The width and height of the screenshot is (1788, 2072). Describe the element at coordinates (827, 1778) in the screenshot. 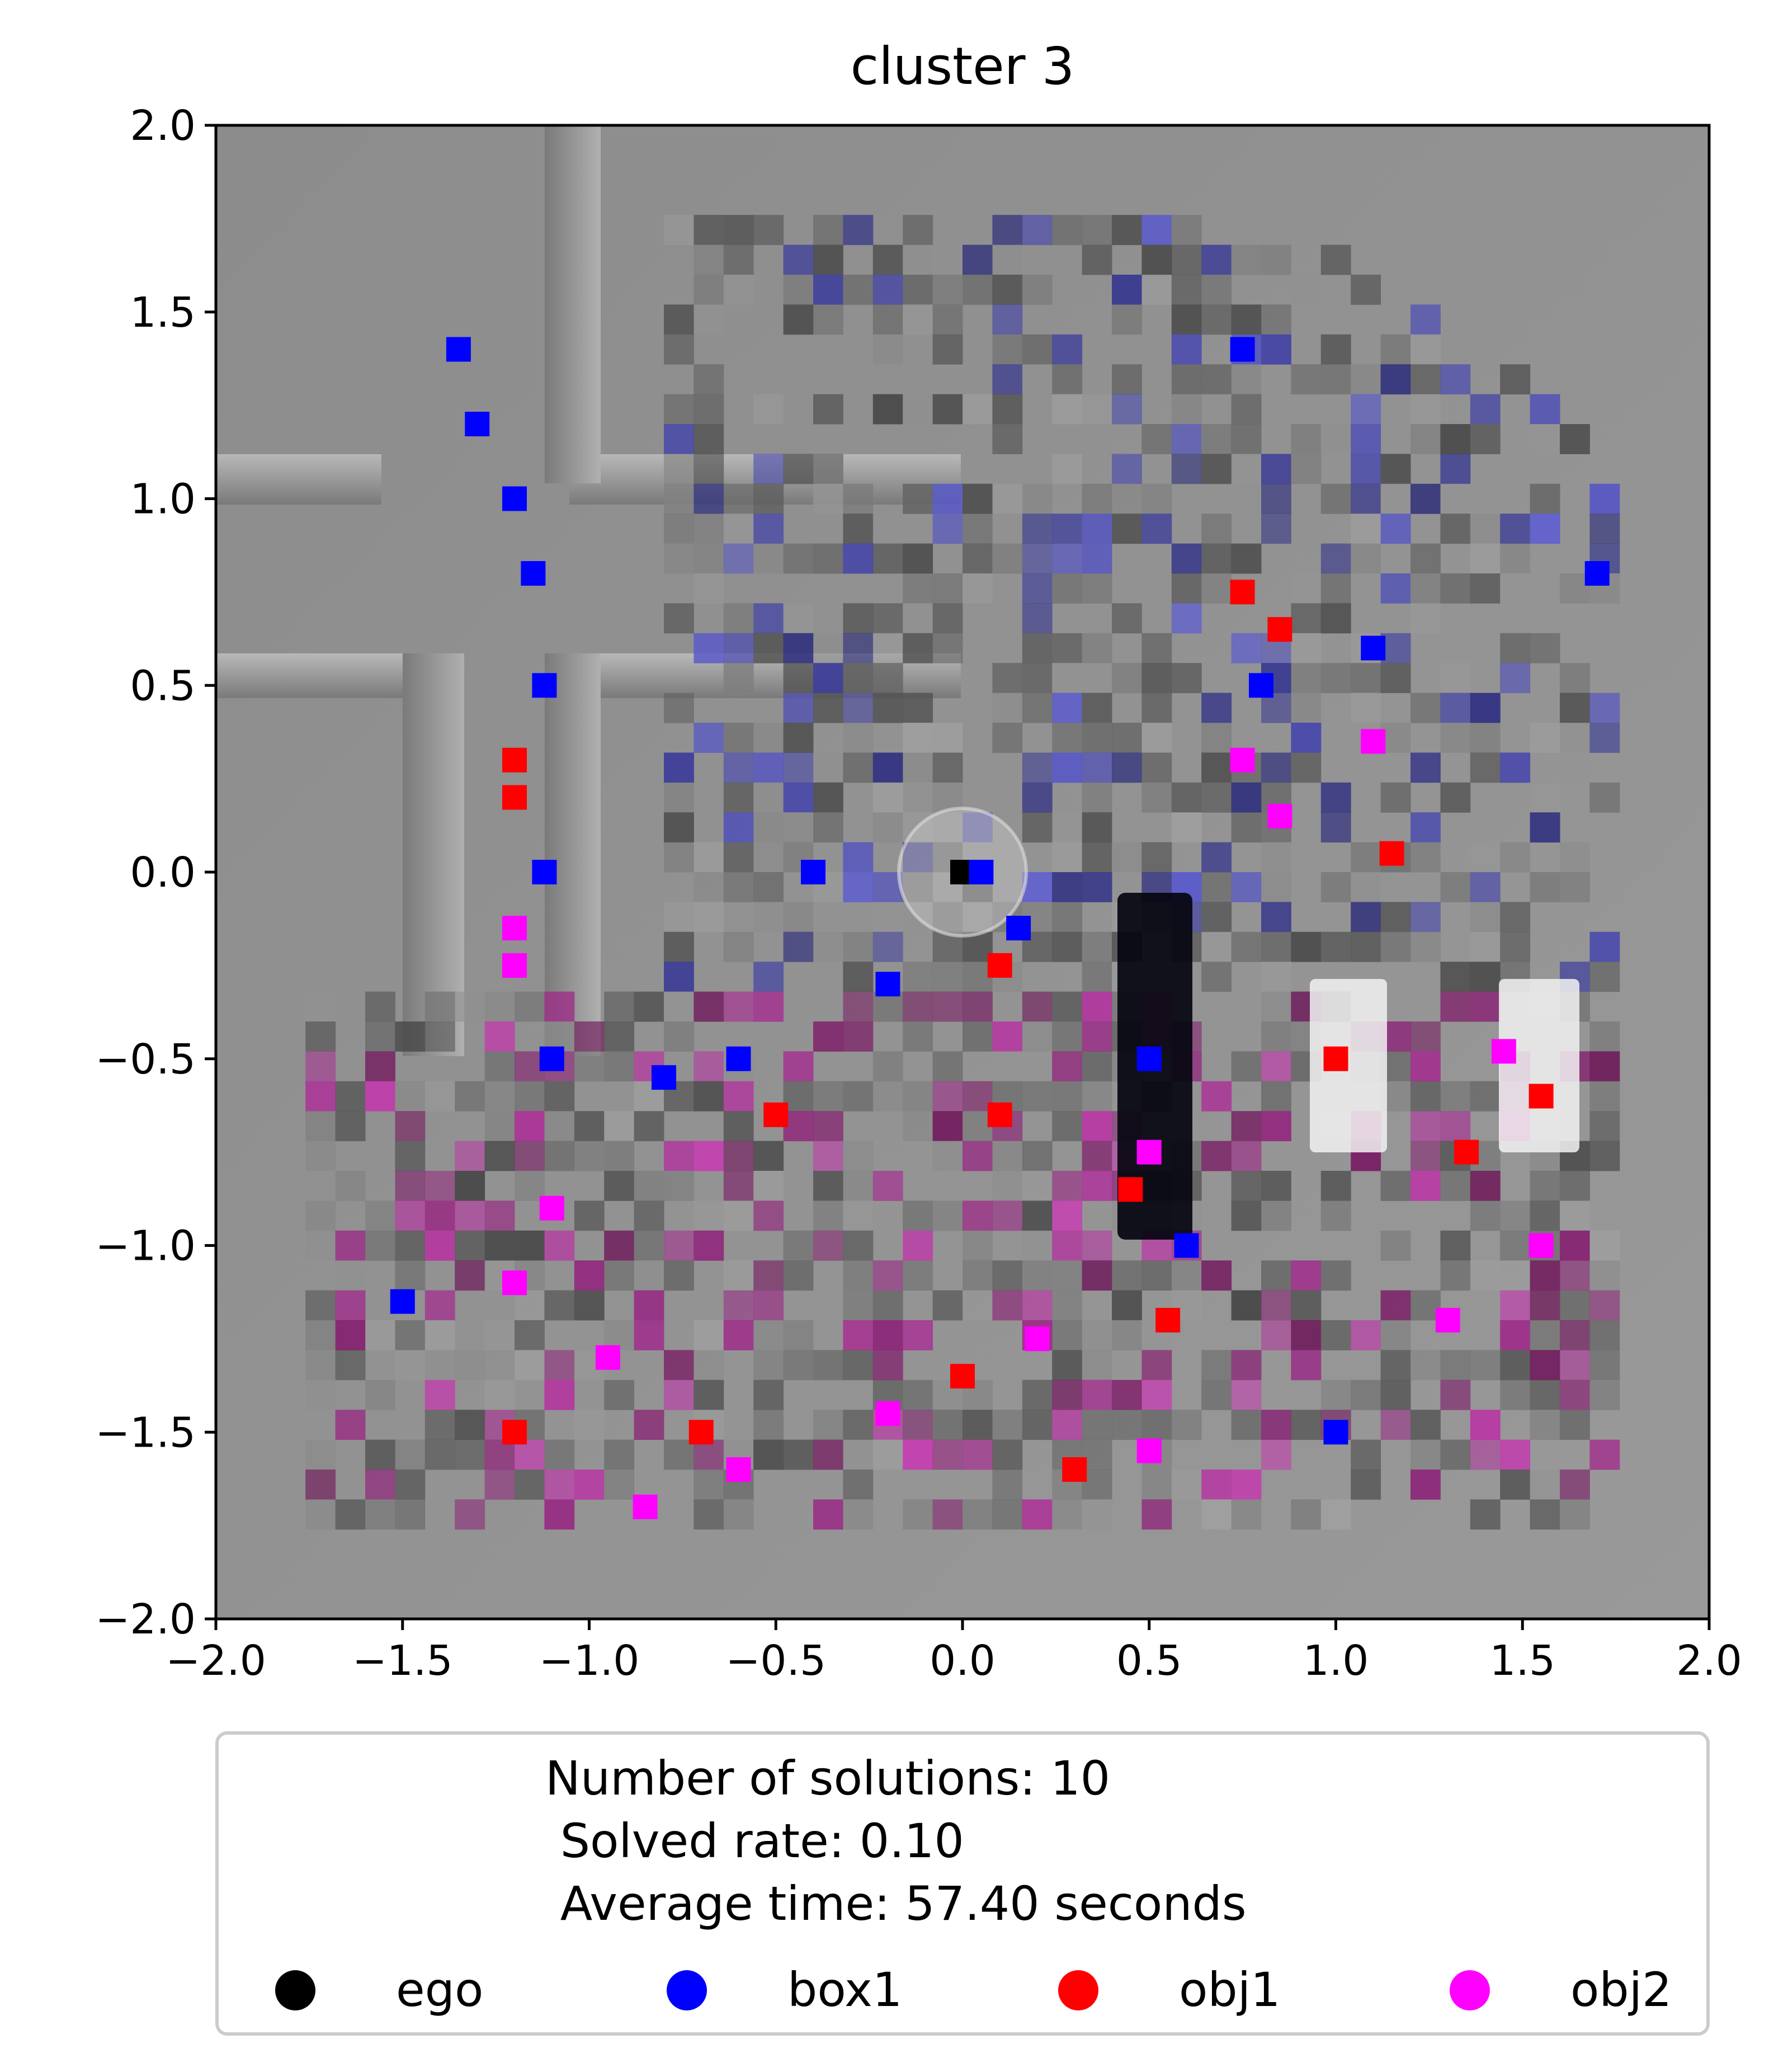

I see `legend-solutions-text: Number of solutions: 10` at that location.